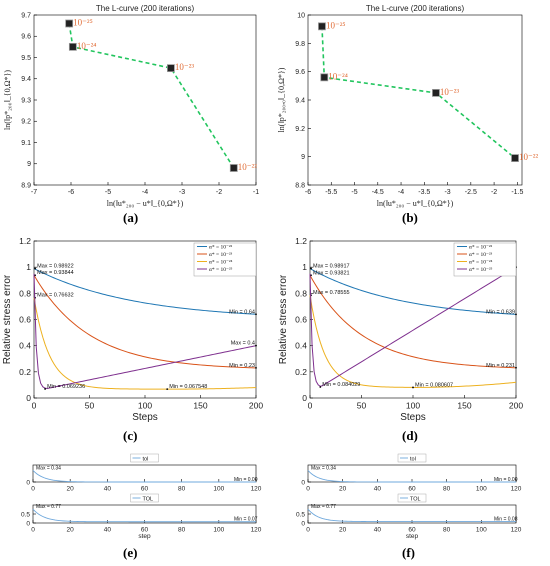  I want to click on axes-a, so click(145, 100).